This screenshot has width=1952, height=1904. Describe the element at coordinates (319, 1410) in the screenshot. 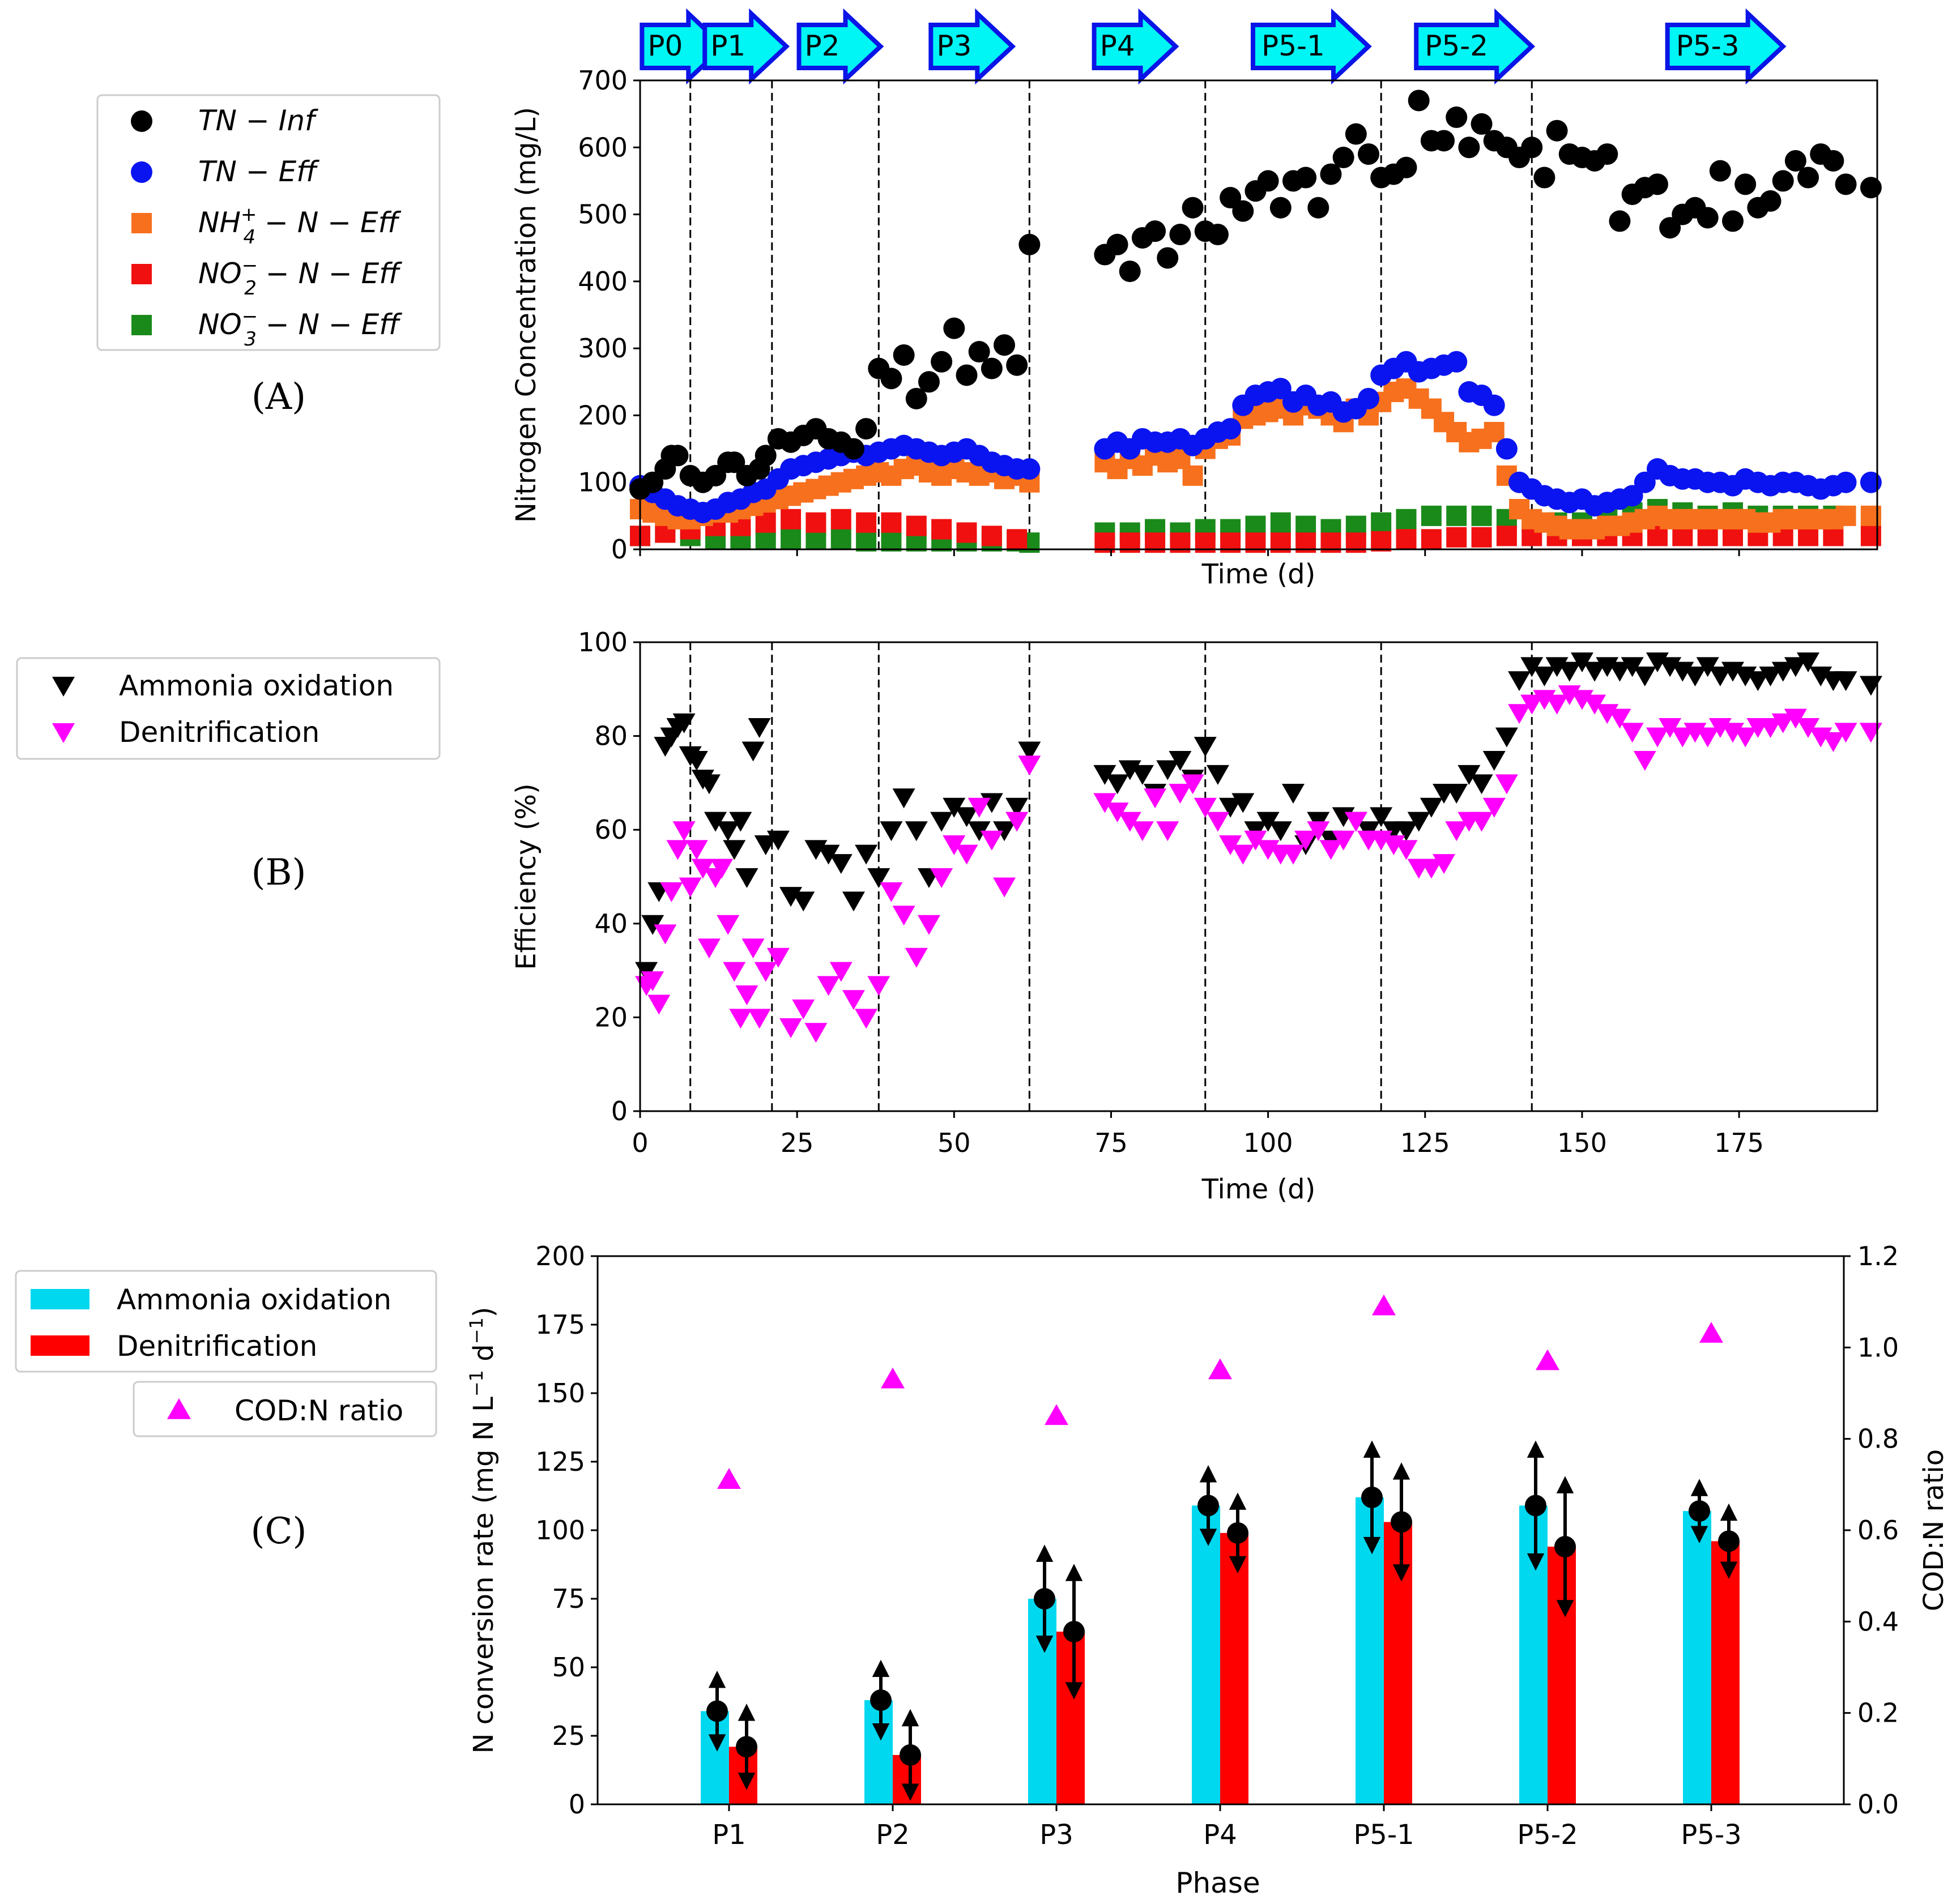

I see `legend-label: COD:N ratio` at that location.